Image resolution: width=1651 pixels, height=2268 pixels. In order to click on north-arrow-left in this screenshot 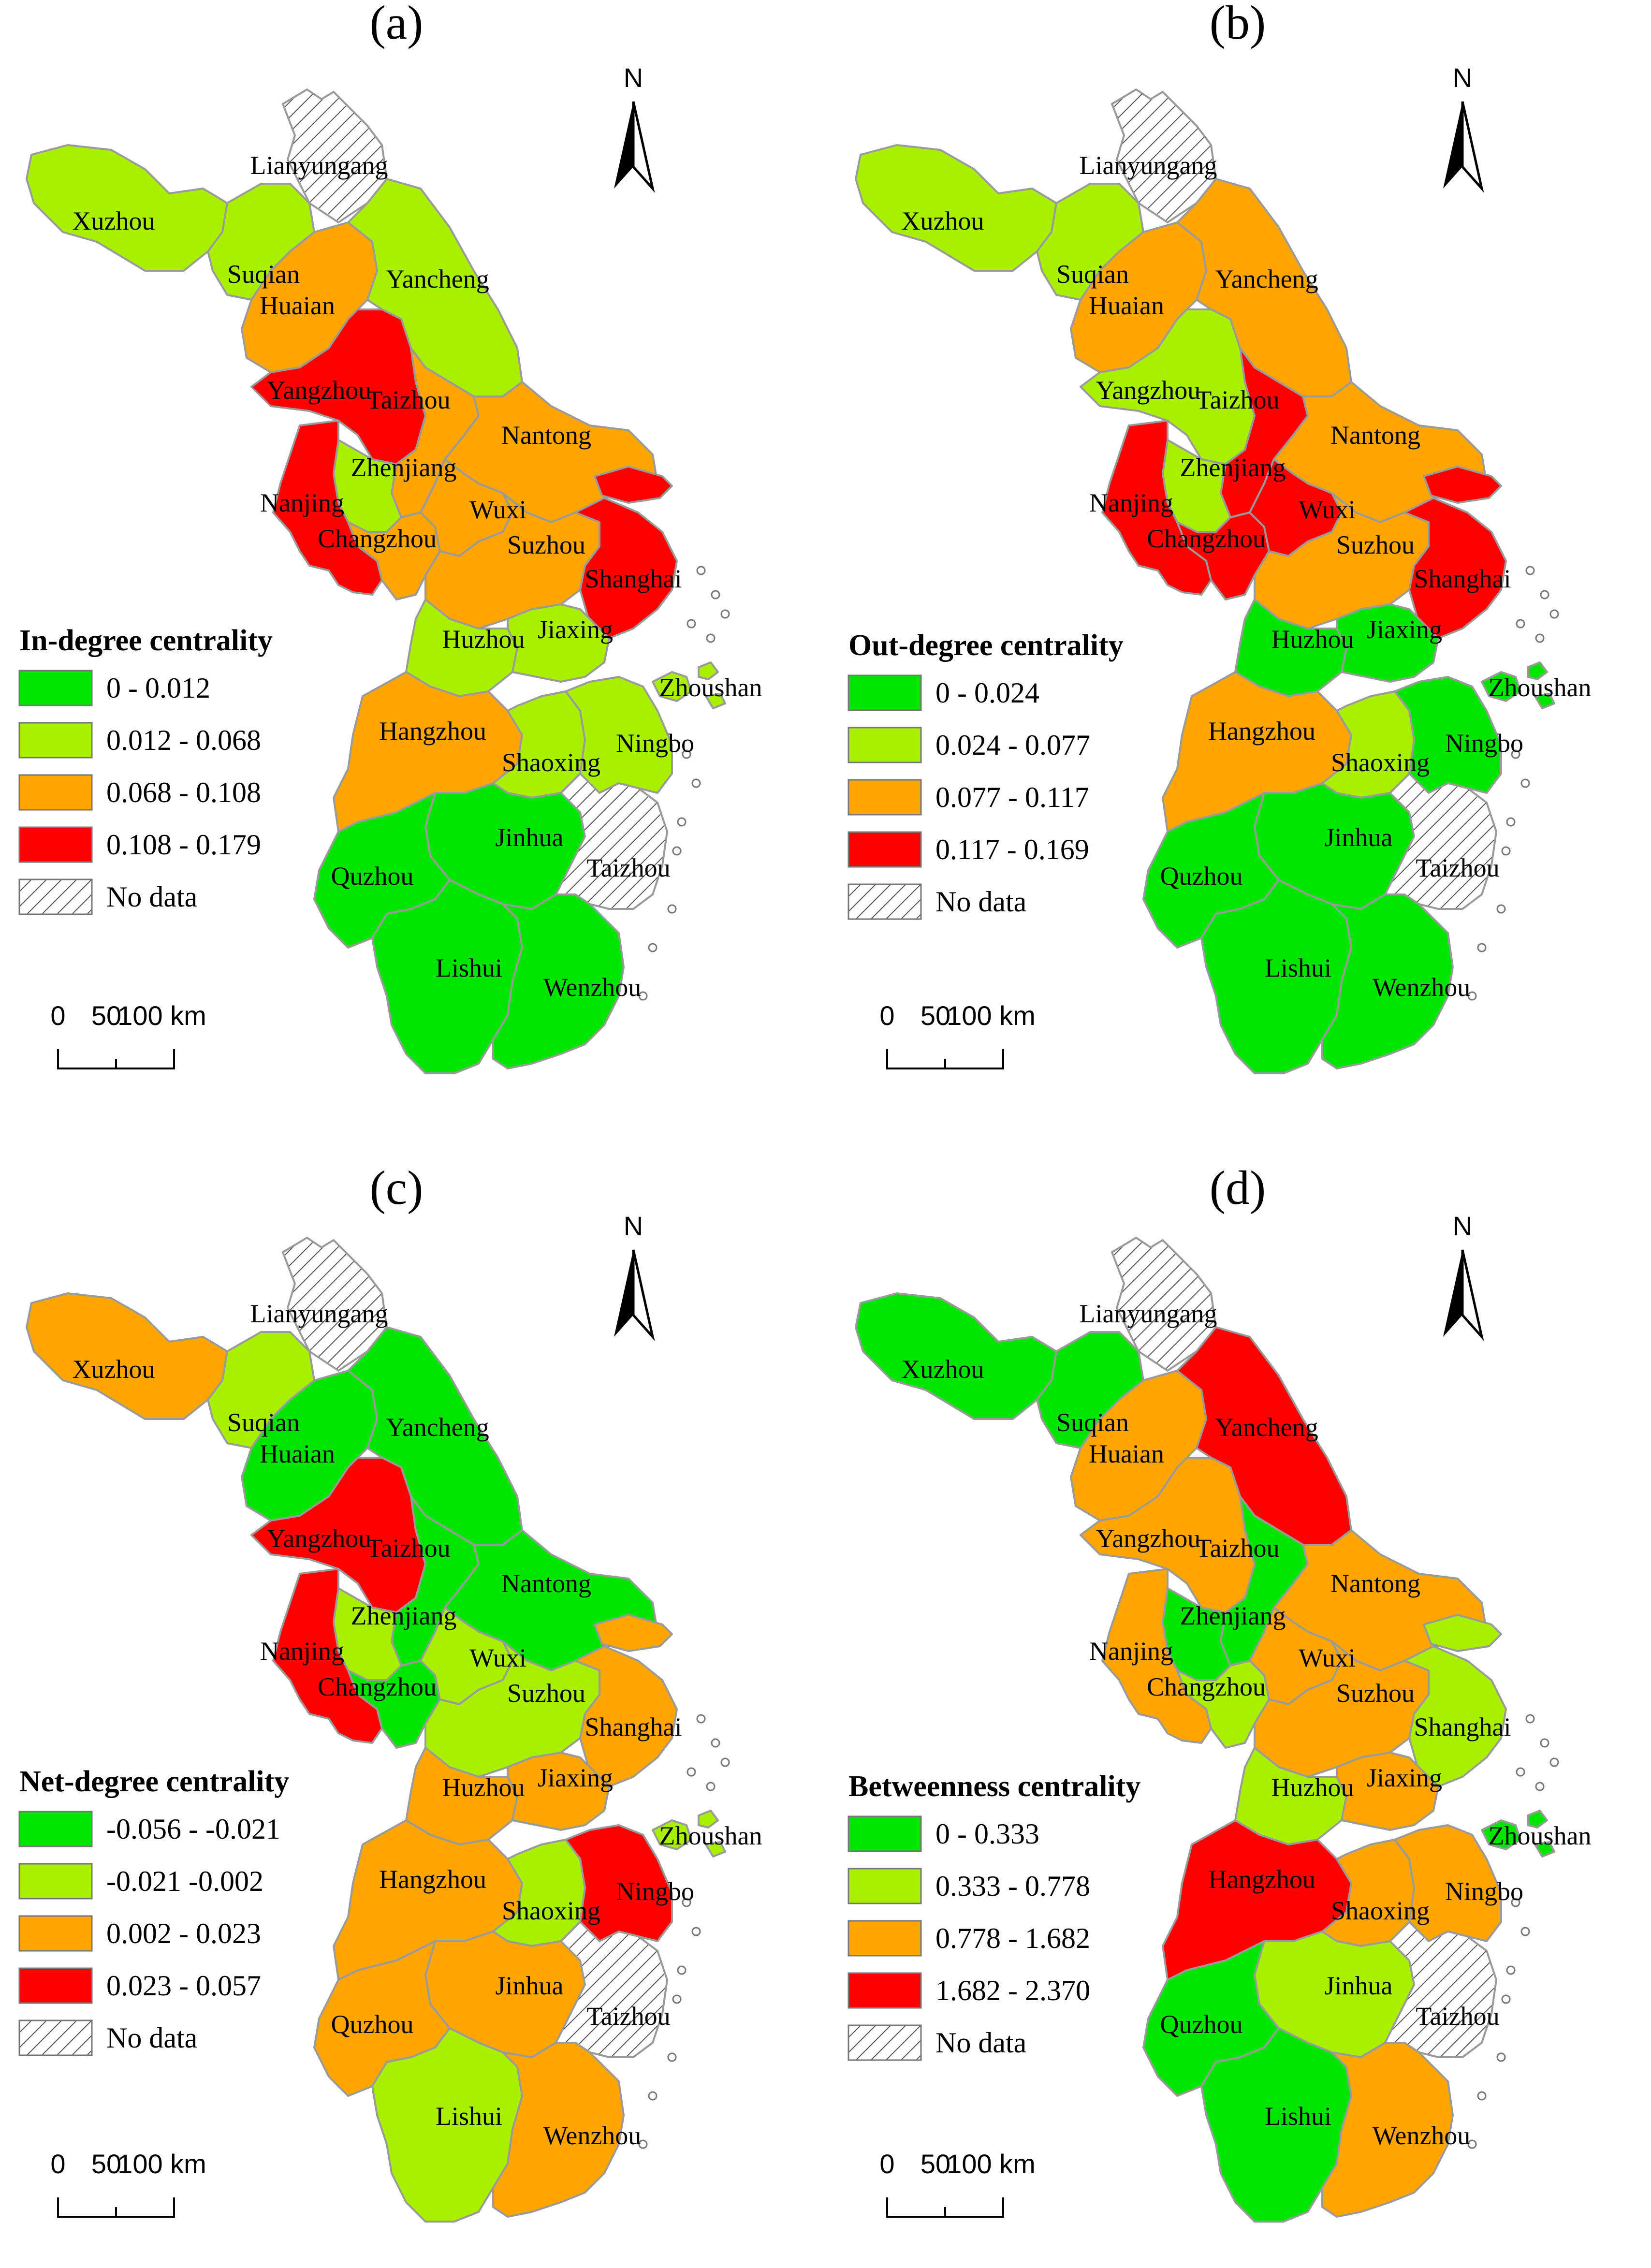, I will do `click(623, 1293)`.